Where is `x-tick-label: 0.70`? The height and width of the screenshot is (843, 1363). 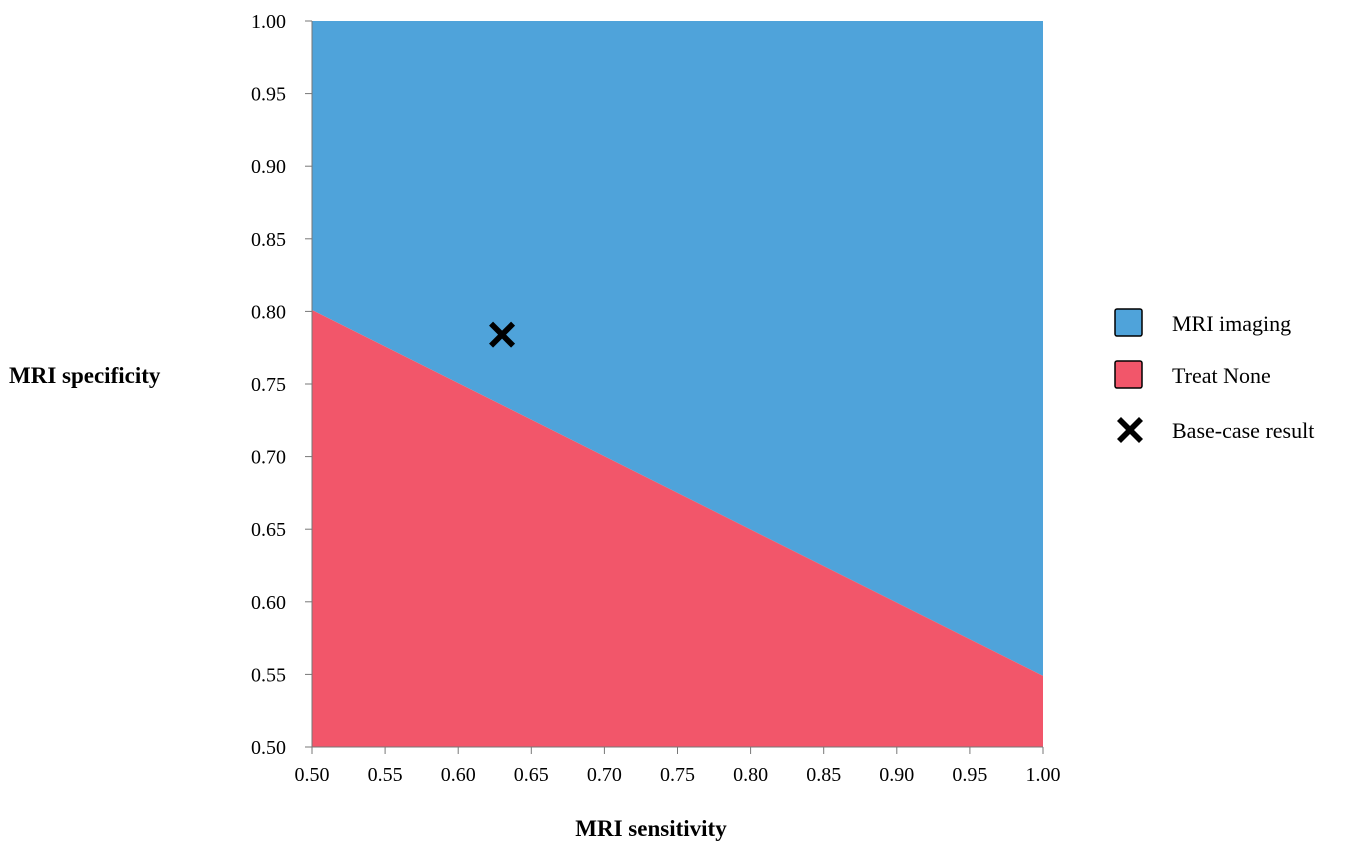 x-tick-label: 0.70 is located at coordinates (604, 775).